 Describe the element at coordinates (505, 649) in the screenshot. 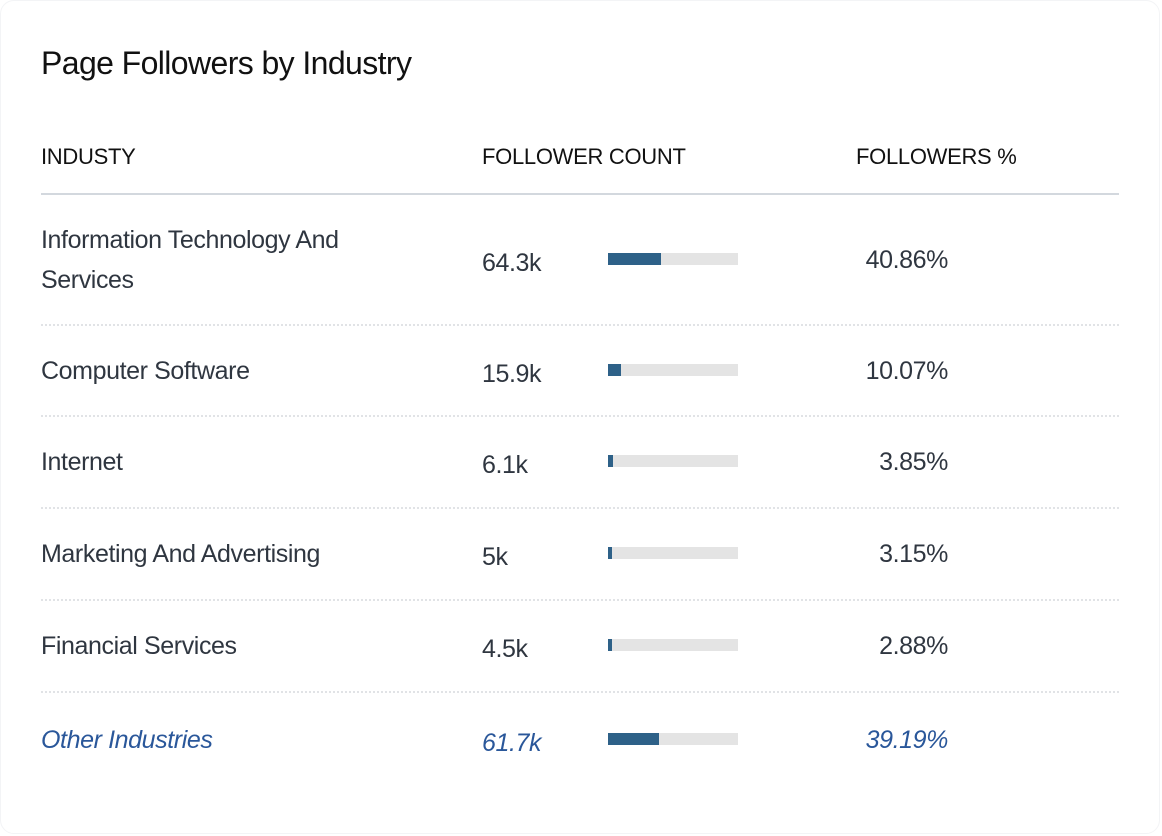

I see `follower-count: 4.5k` at that location.